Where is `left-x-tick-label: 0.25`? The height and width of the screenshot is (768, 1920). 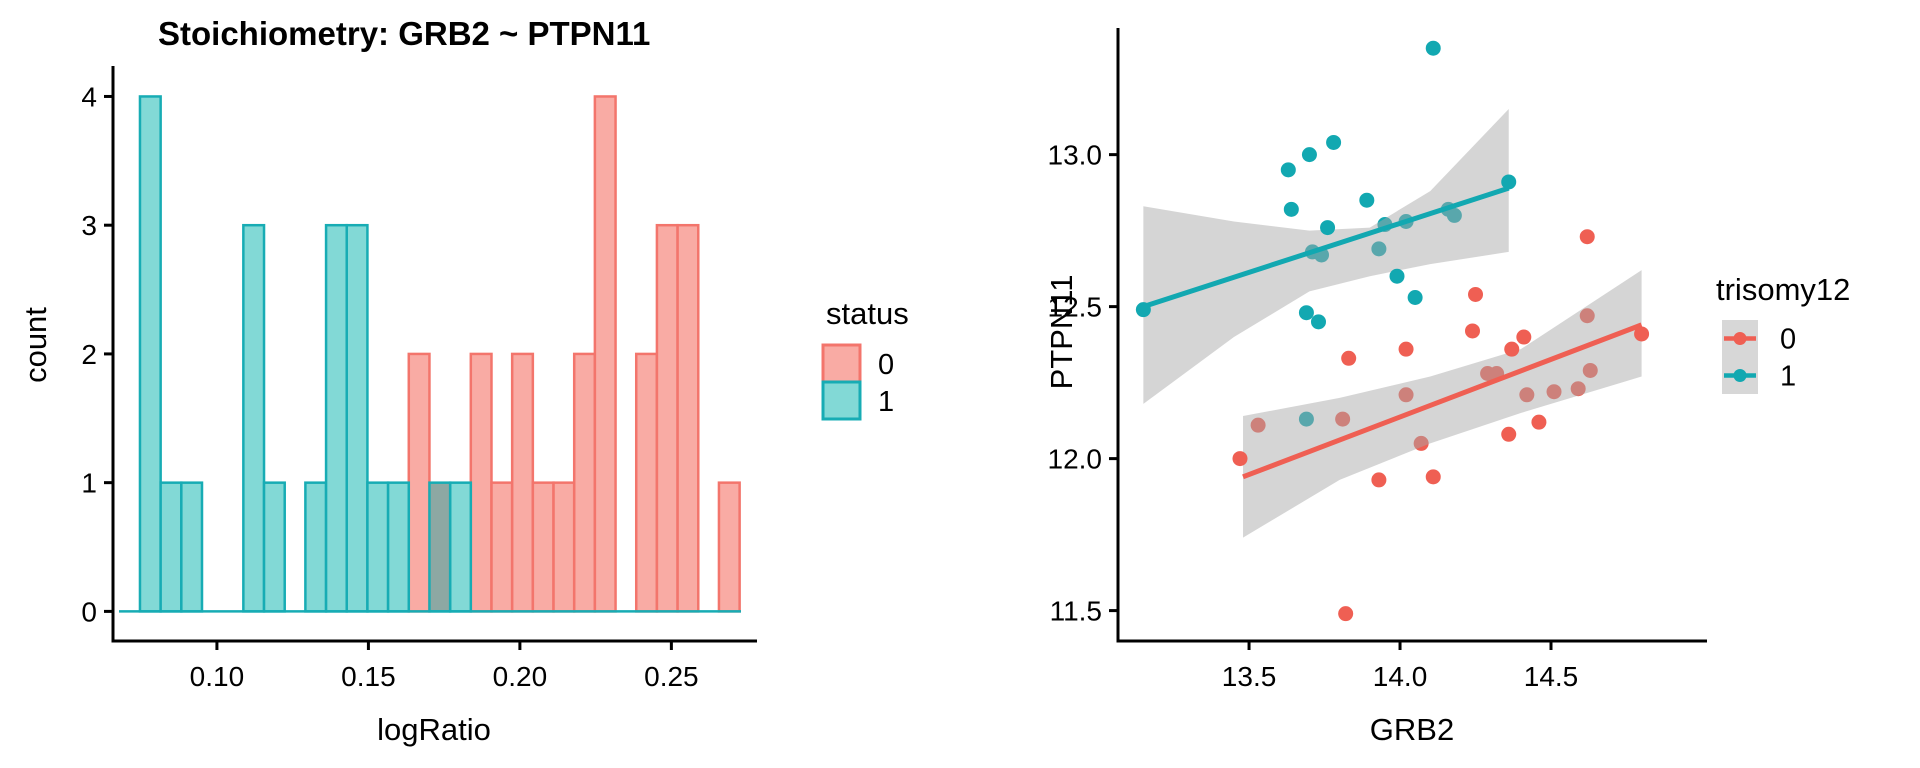
left-x-tick-label: 0.25 is located at coordinates (671, 676).